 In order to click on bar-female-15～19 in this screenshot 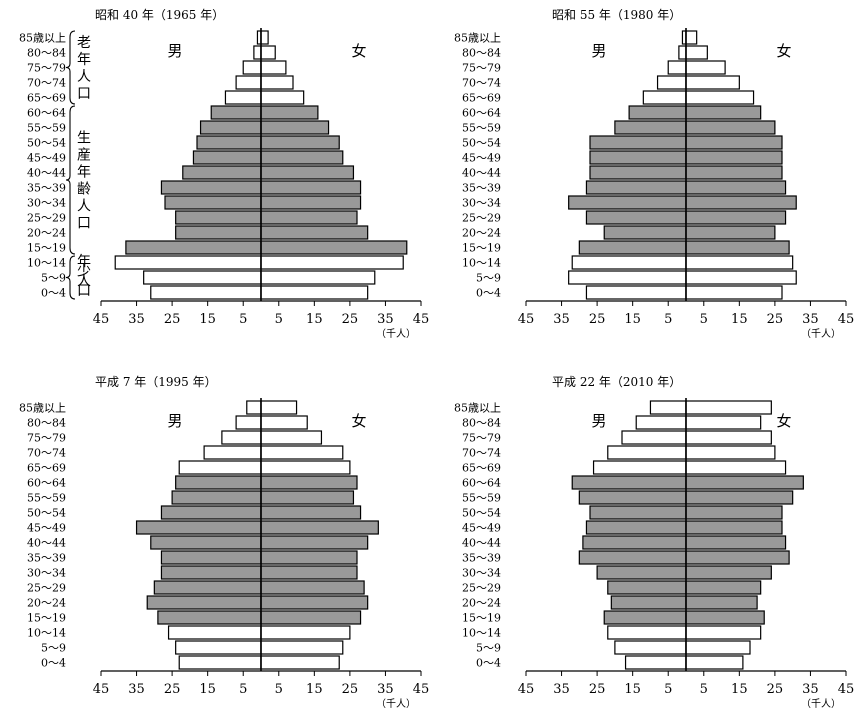, I will do `click(725, 617)`.